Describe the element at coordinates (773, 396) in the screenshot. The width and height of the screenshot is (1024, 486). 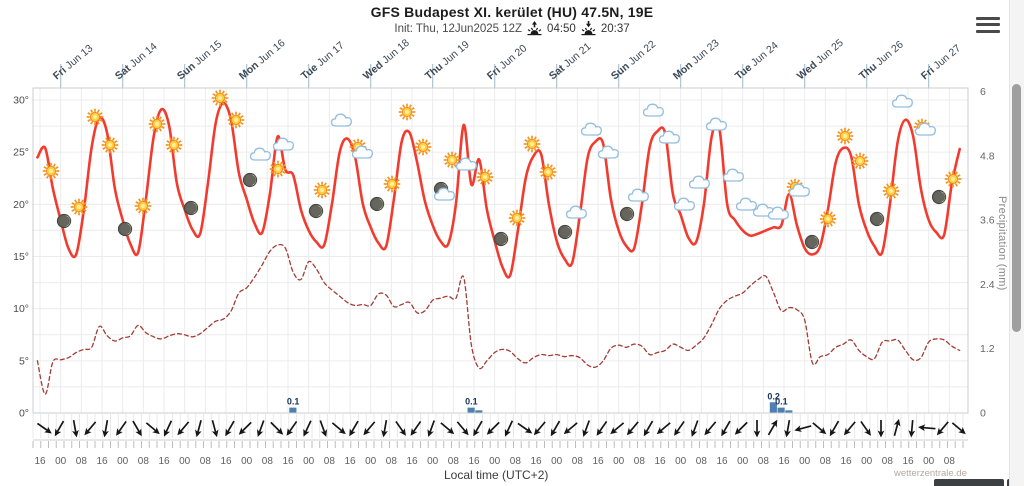
I see `precip-bar-label: 0.2` at that location.